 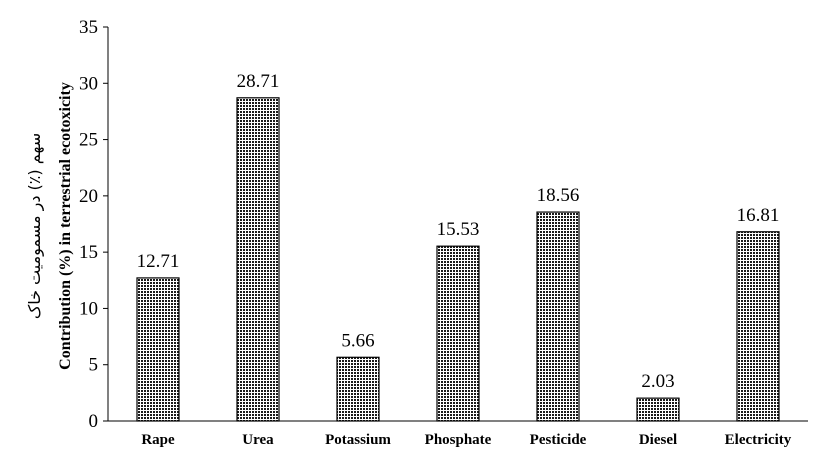 I want to click on data-label-electricity: 16.81, so click(x=758, y=215).